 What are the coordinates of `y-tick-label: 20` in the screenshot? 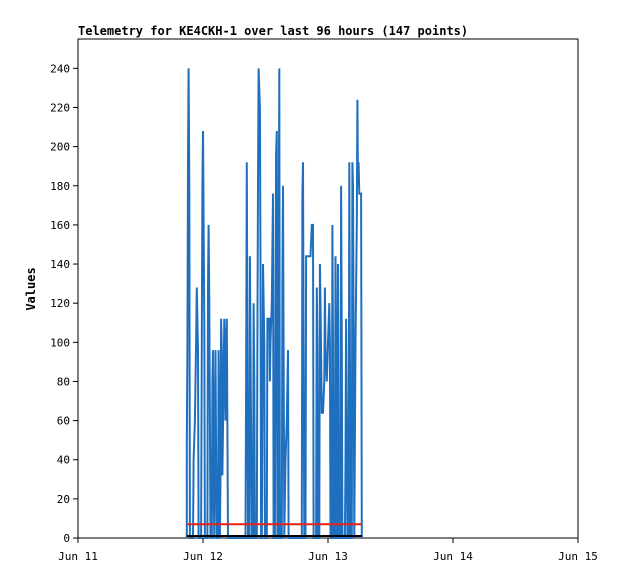 It's located at (63, 499).